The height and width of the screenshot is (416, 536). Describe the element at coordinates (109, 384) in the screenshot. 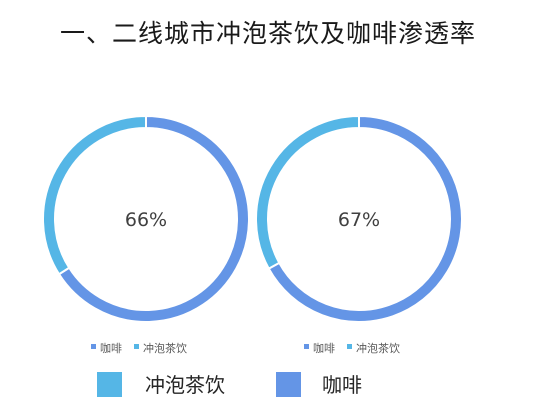

I see `bottom-legend-swatch-tea` at that location.